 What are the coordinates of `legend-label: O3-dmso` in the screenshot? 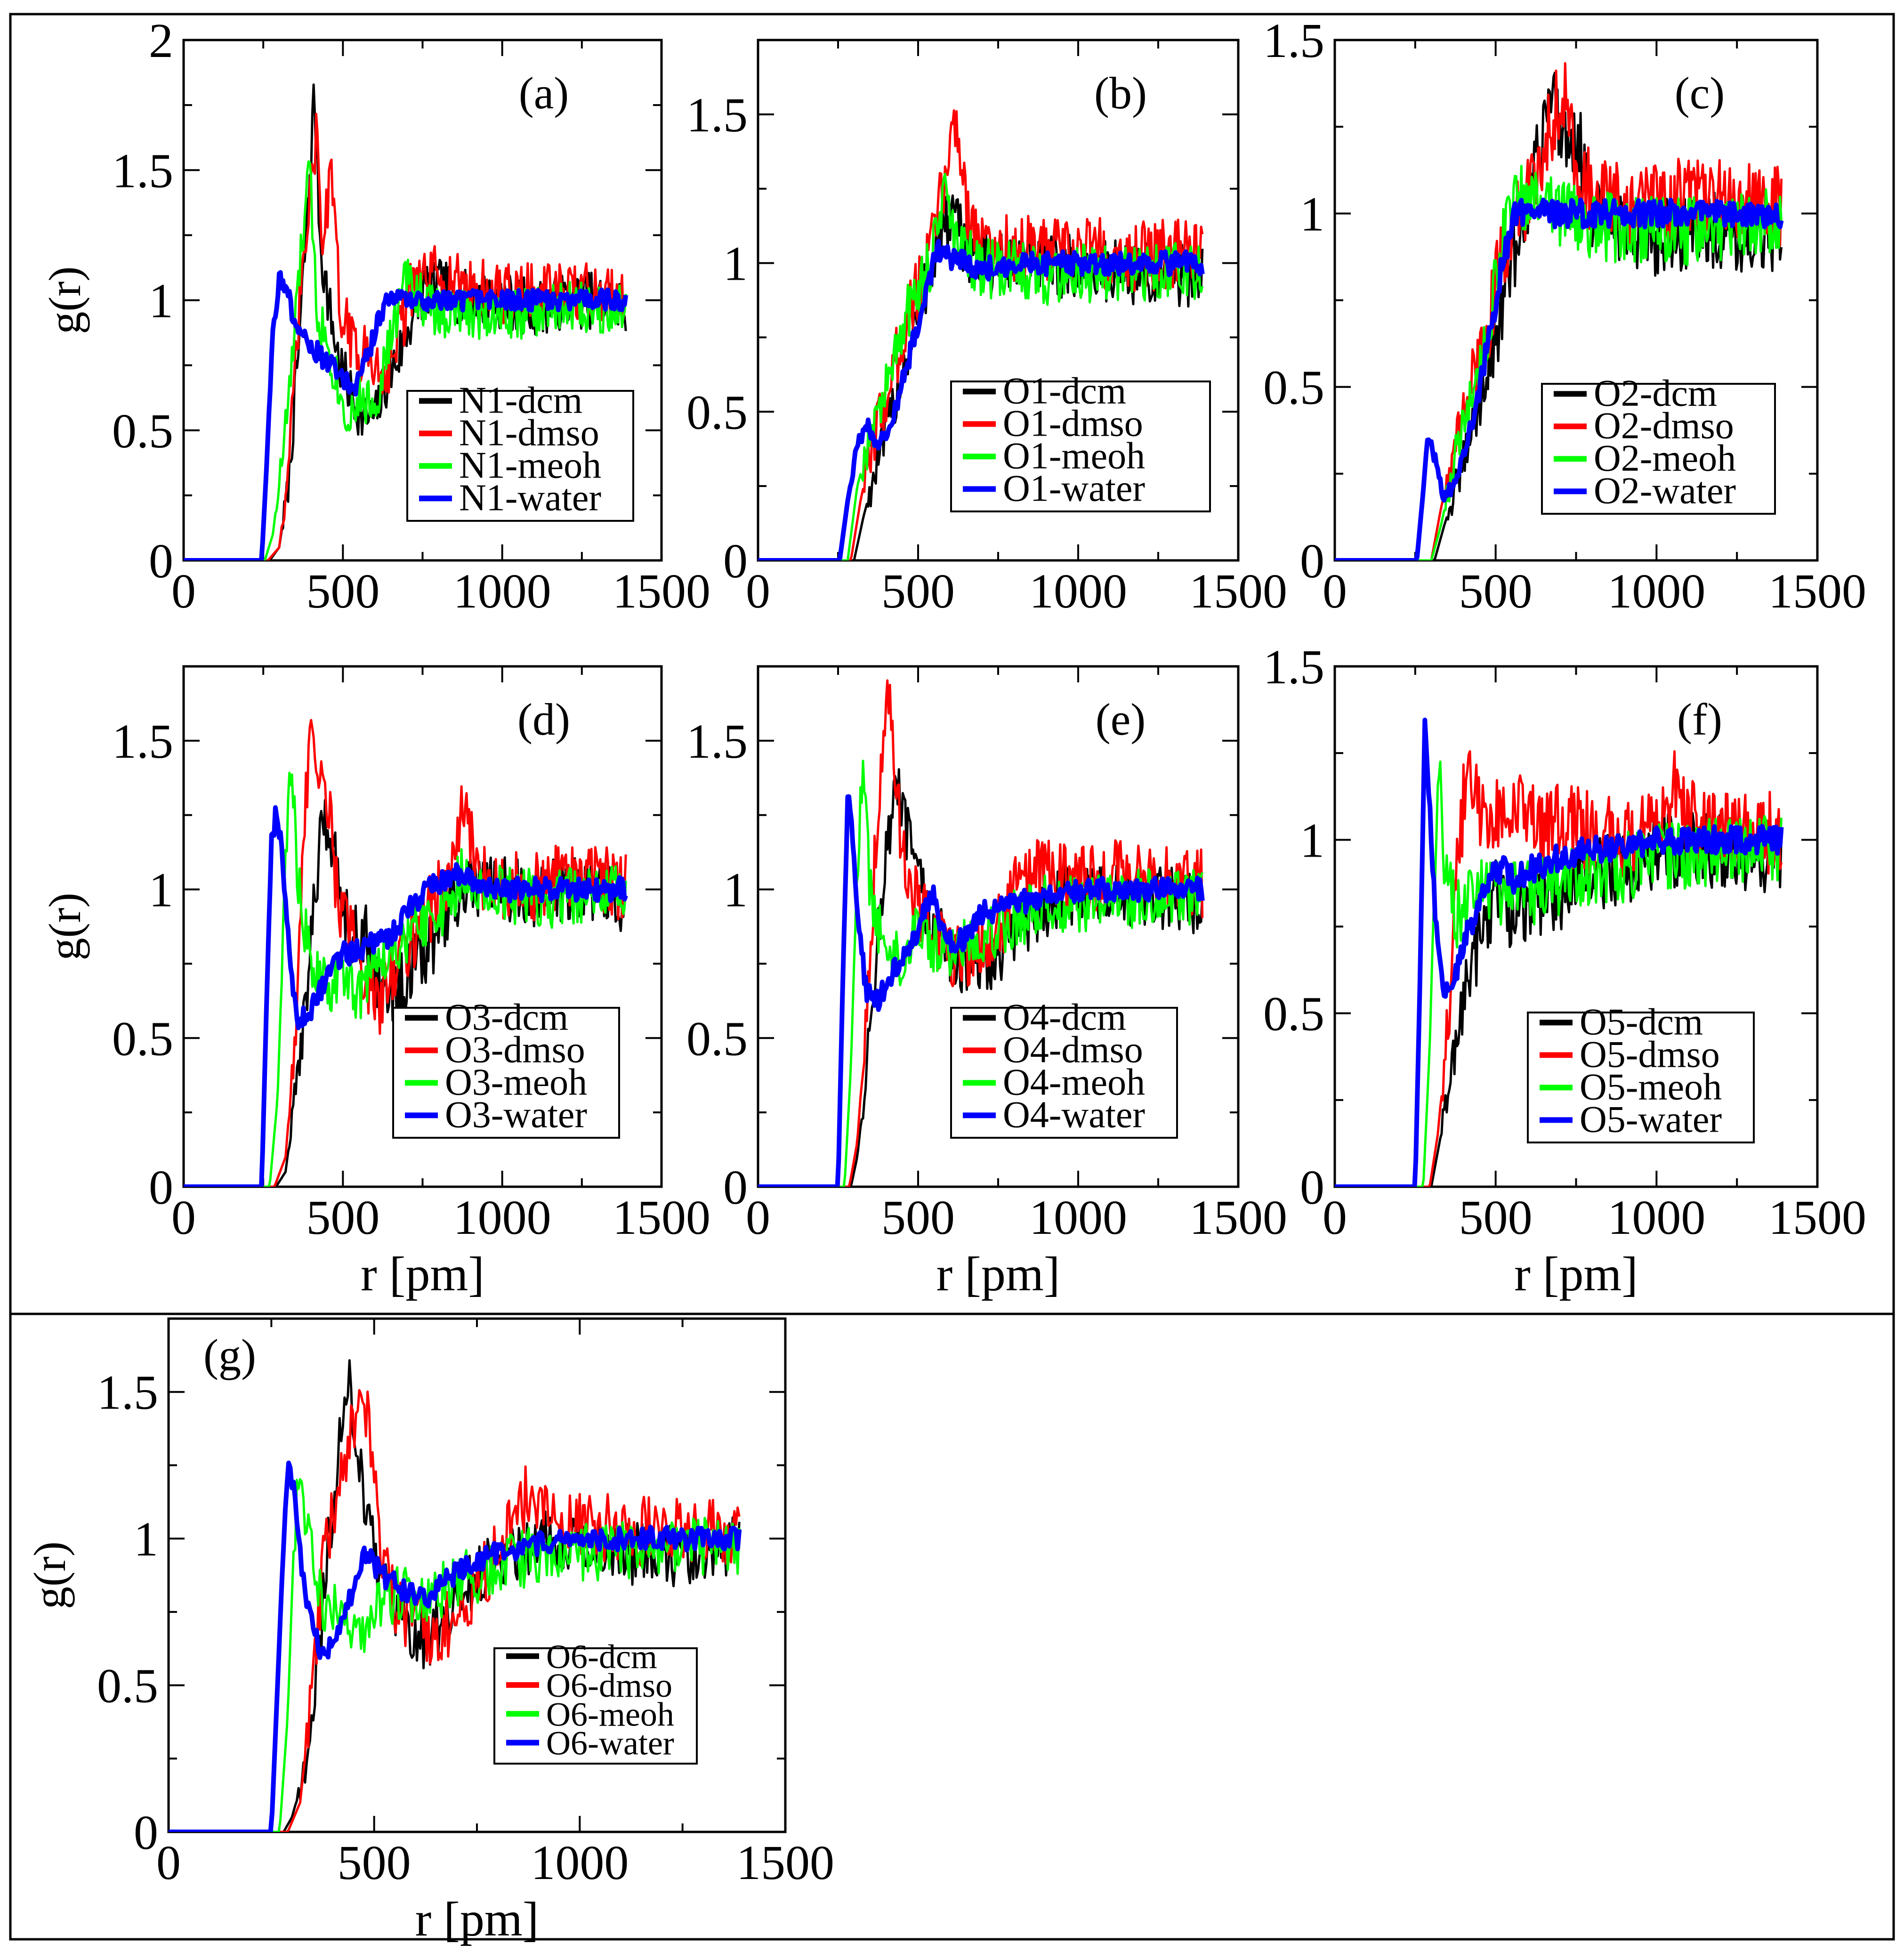 It's located at (515, 1049).